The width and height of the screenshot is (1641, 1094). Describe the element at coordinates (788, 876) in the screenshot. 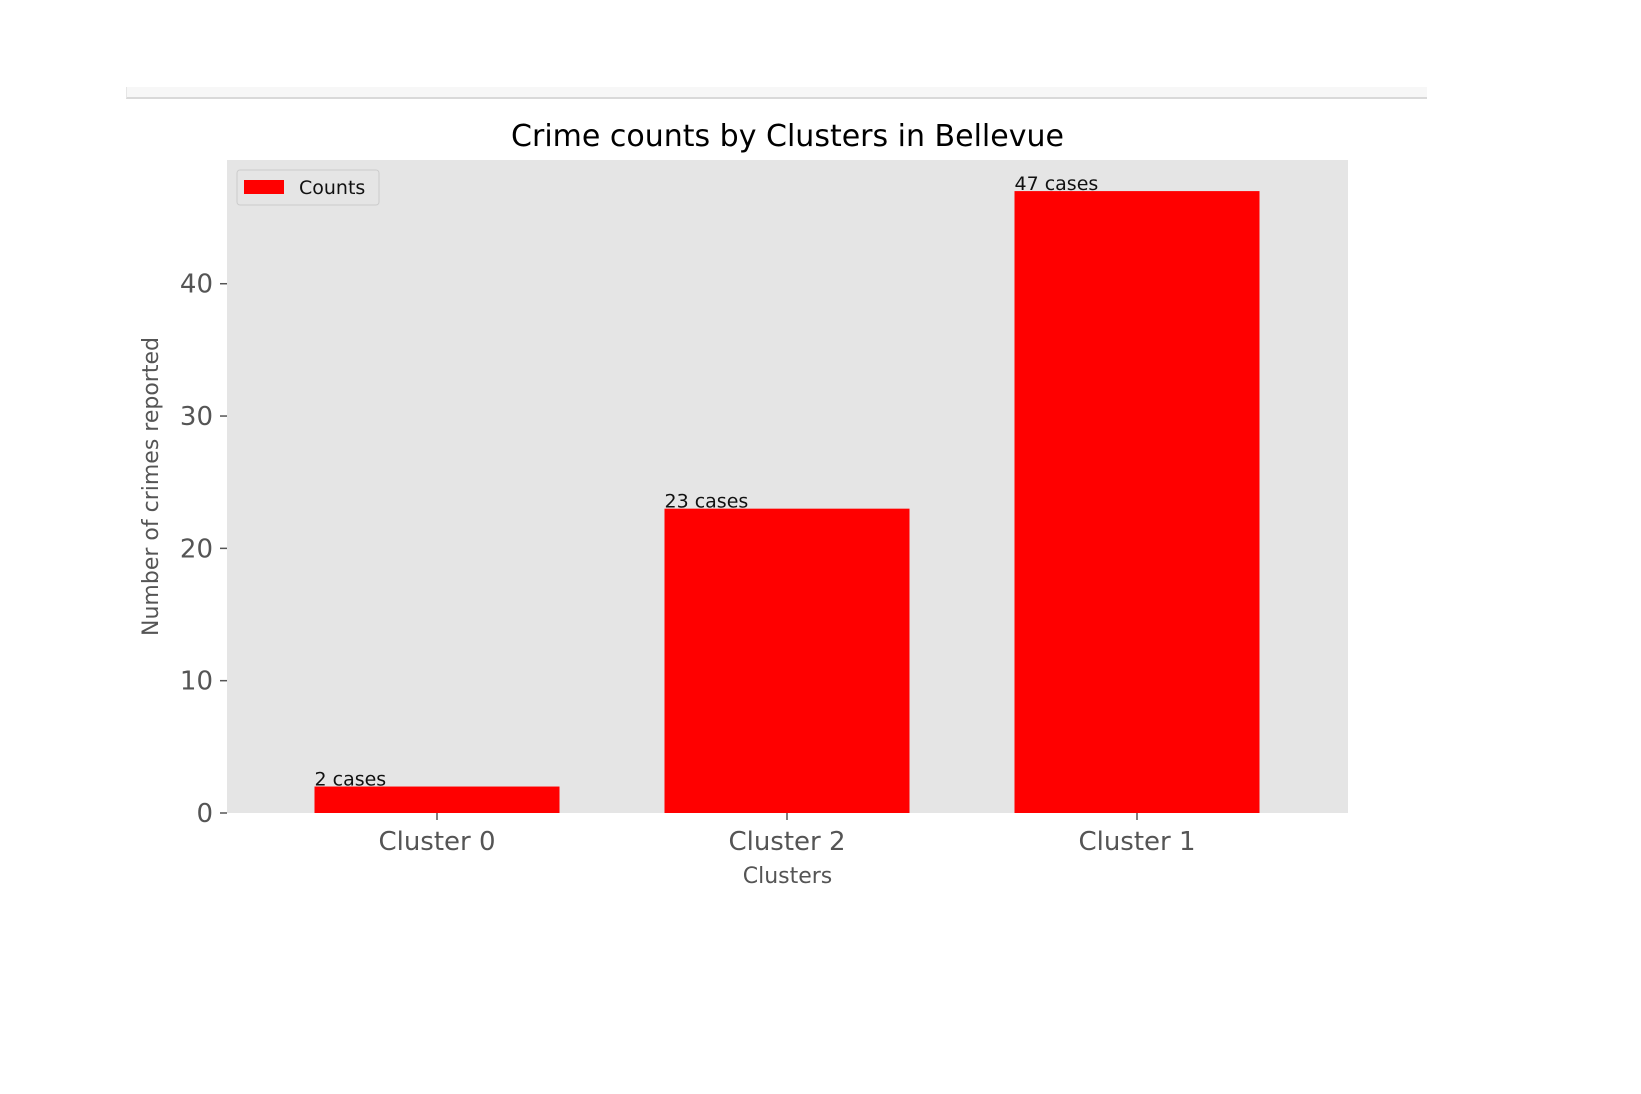

I see `x-axis-label: Clusters` at that location.